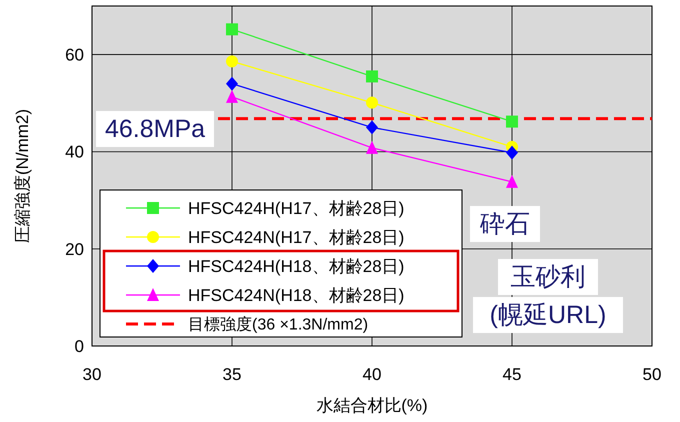 The width and height of the screenshot is (680, 422). Describe the element at coordinates (372, 374) in the screenshot. I see `x-tick-label: 40` at that location.